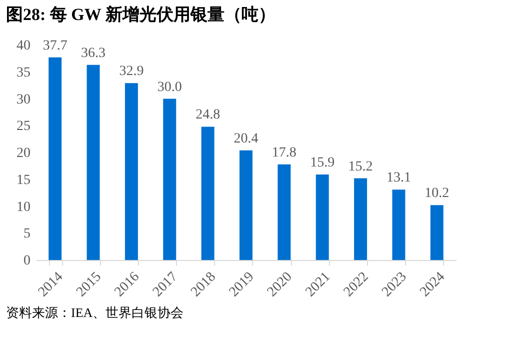 The width and height of the screenshot is (509, 343). What do you see at coordinates (131, 72) in the screenshot?
I see `data-label: 32.9` at bounding box center [131, 72].